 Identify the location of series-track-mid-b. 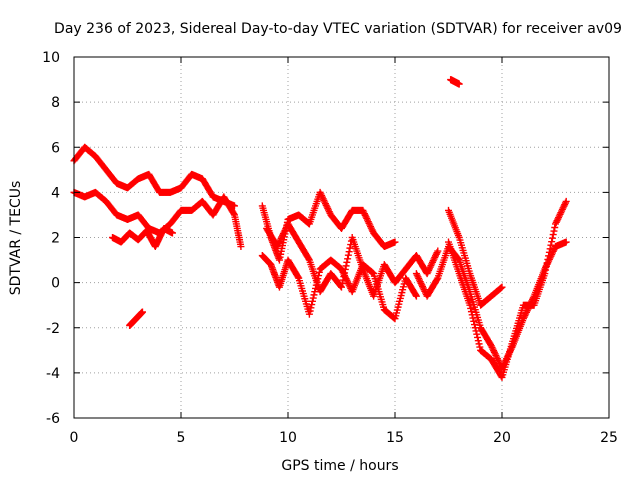
(339, 287).